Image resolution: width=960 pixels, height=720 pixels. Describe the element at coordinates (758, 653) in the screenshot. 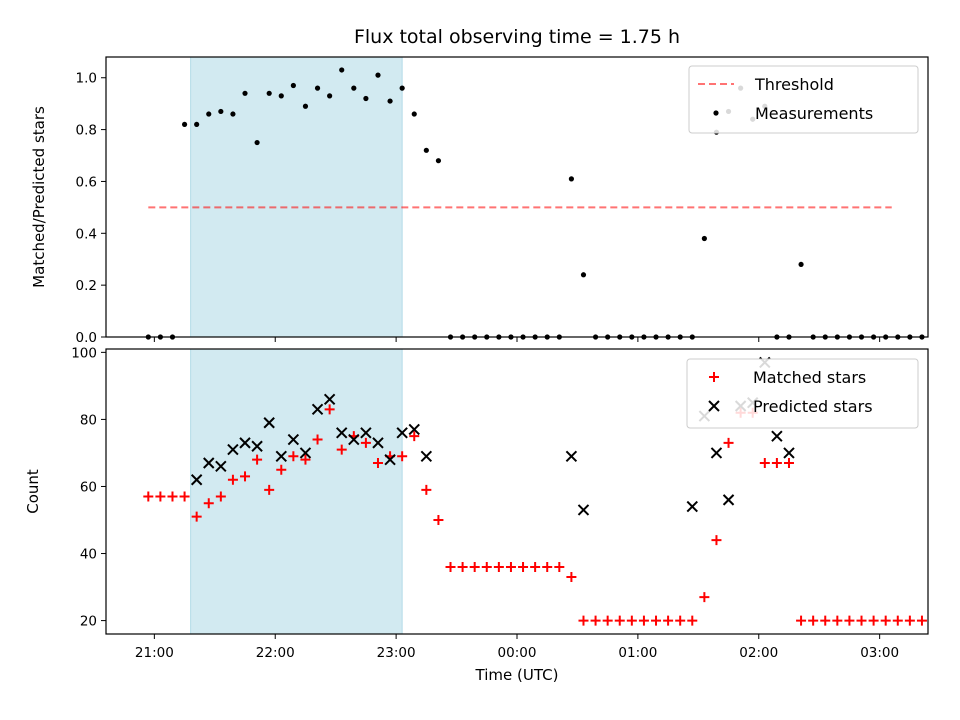

I see `x-tick-label: 02:00` at that location.